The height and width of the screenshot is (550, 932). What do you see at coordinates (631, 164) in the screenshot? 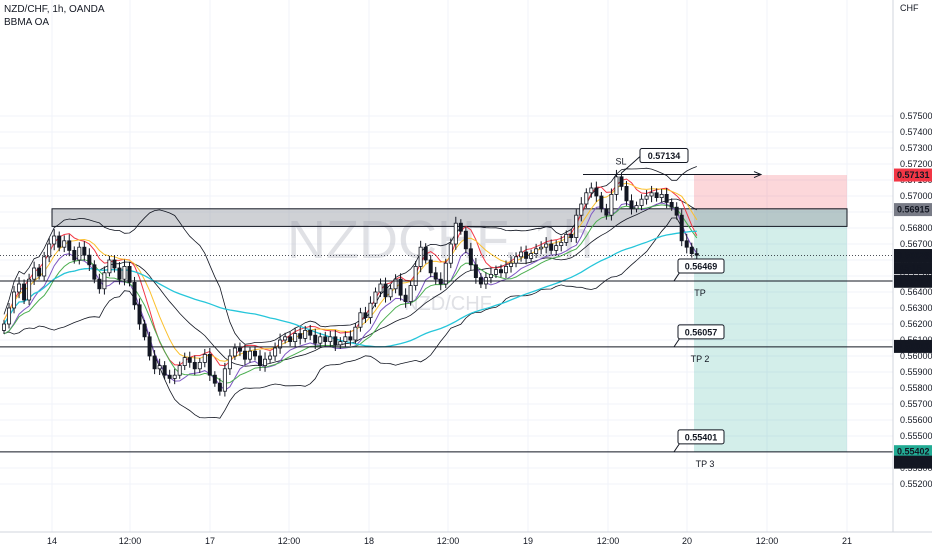
I see `sl-callout-pointer` at bounding box center [631, 164].